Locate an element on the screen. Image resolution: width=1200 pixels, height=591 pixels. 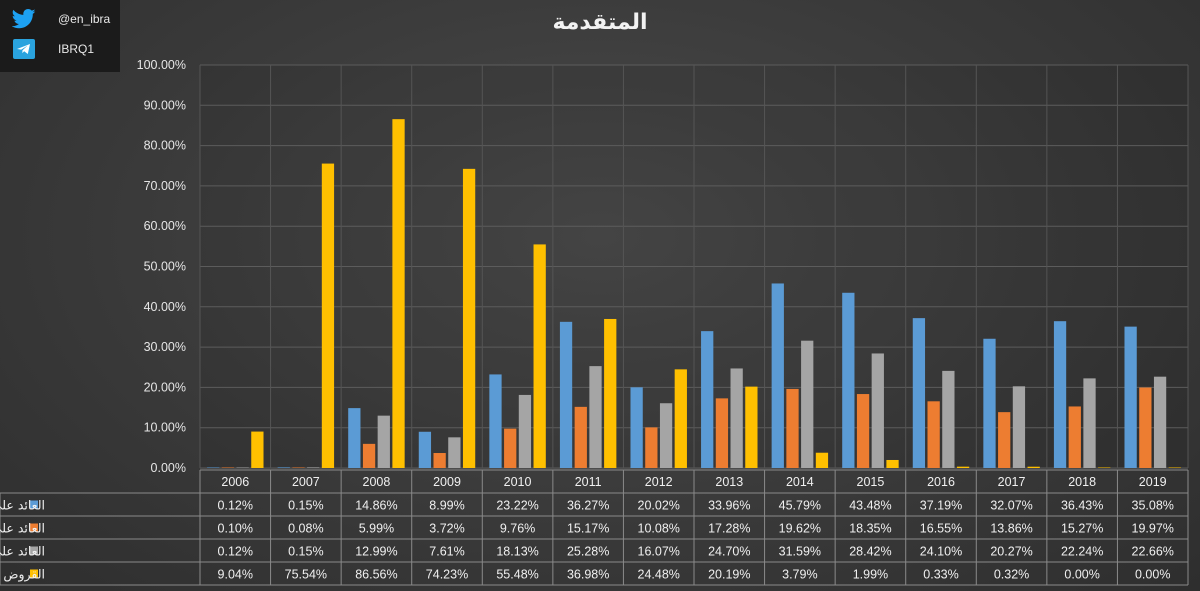
bar-4-2010 is located at coordinates (539, 356).